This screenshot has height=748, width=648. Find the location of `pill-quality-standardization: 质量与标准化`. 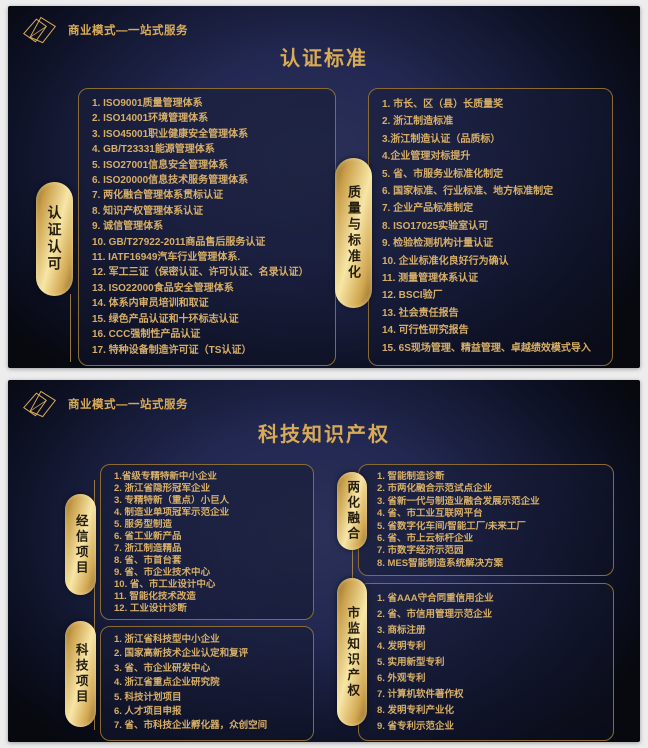

pill-quality-standardization: 质量与标准化 is located at coordinates (353, 233).